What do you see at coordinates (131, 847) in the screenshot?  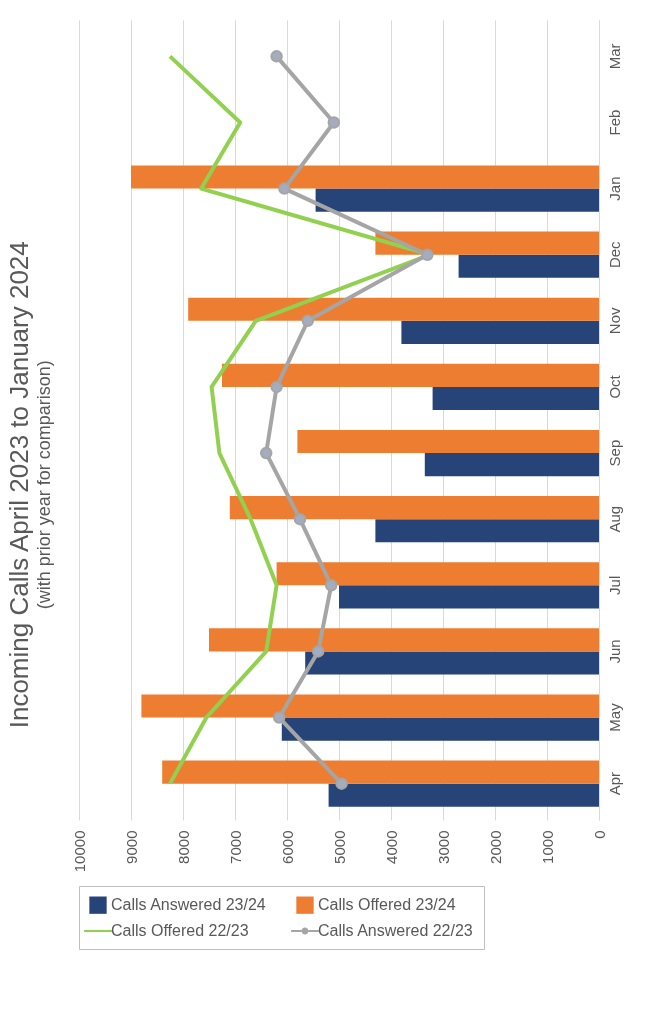 I see `x-tick-label: 9000` at bounding box center [131, 847].